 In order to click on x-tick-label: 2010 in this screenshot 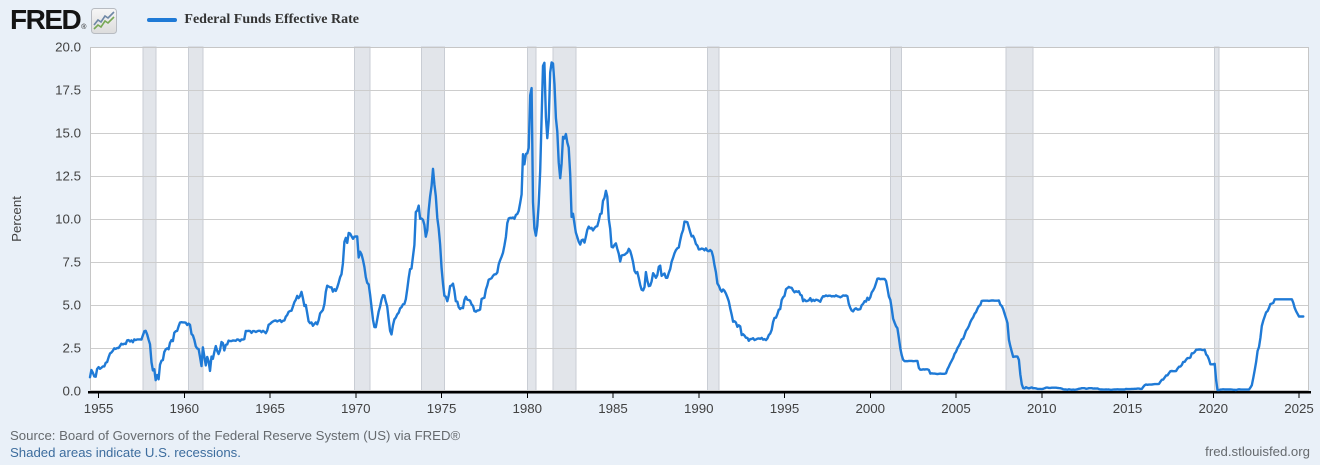, I will do `click(1042, 408)`.